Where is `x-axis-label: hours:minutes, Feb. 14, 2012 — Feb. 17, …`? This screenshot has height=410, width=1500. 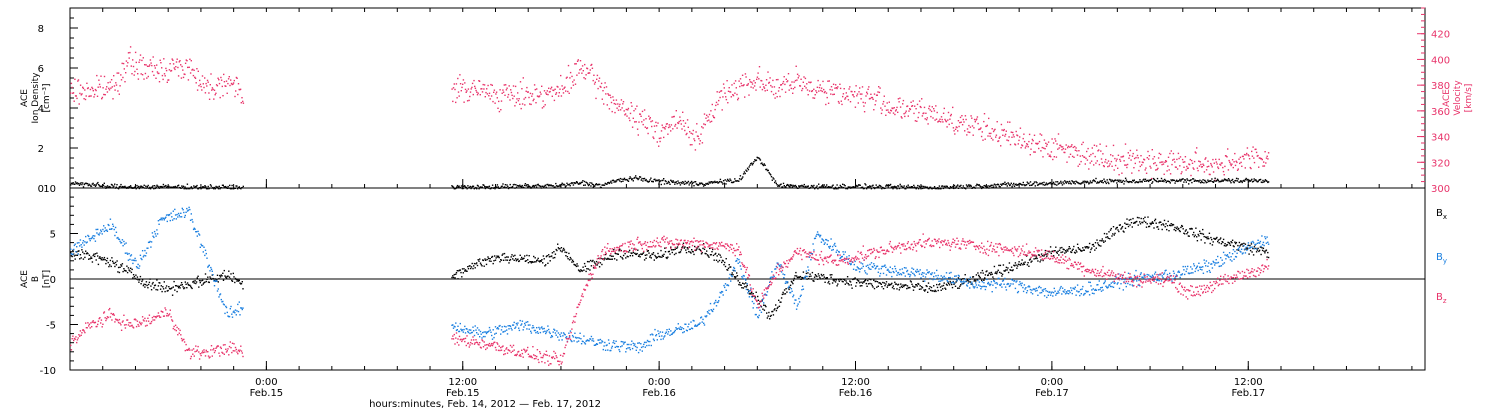
x-axis-label: hours:minutes, Feb. 14, 2012 — Feb. 17, … is located at coordinates (485, 404).